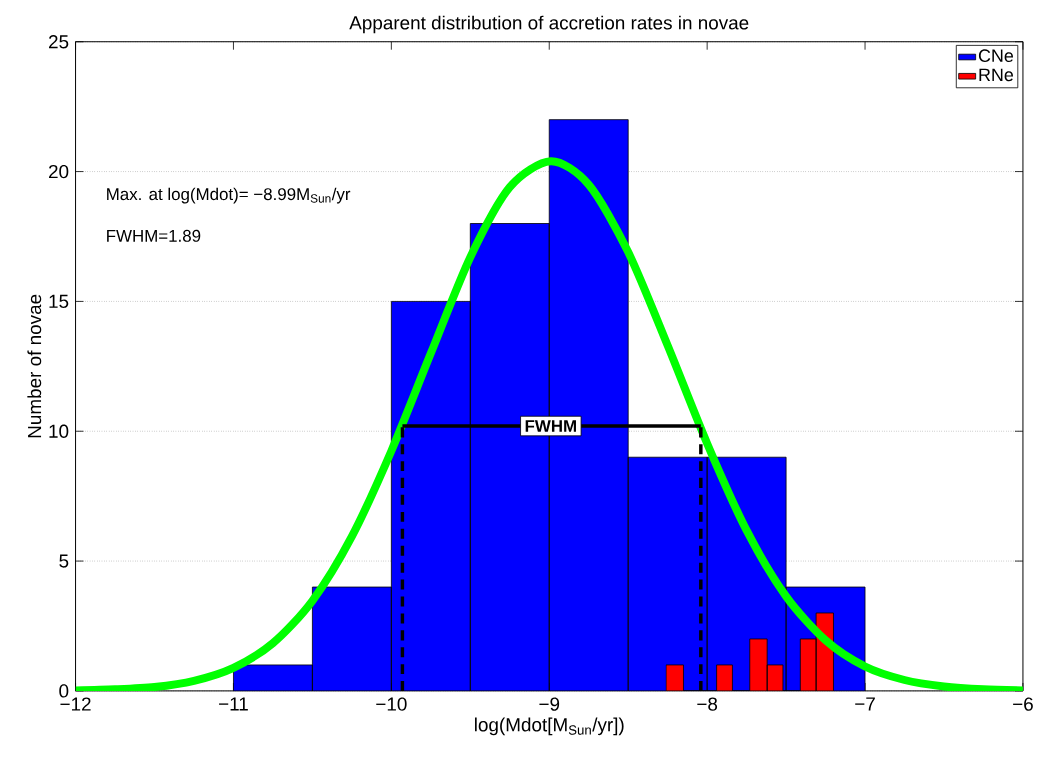  I want to click on x-tick-label: −11, so click(233, 704).